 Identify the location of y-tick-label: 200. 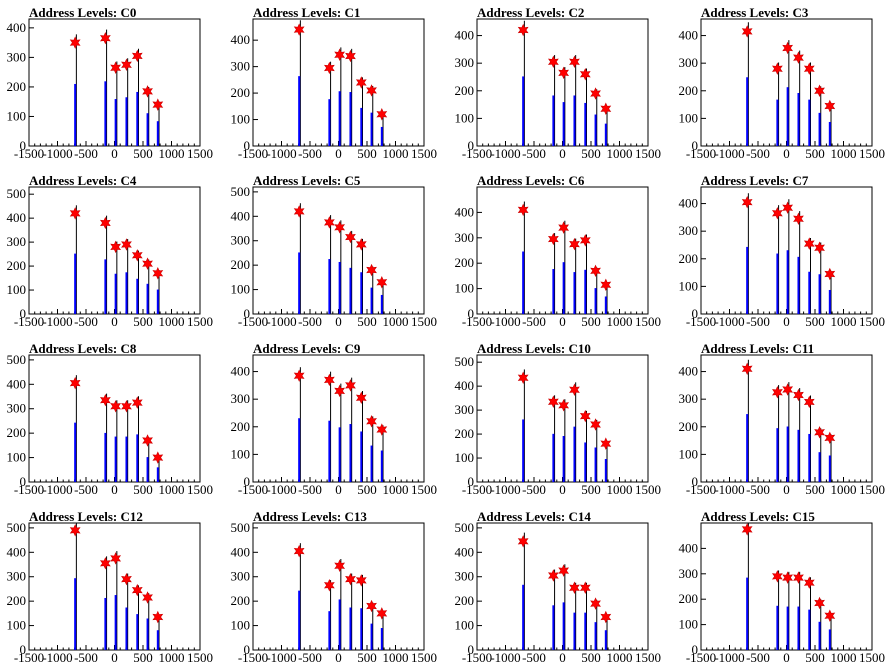
(241, 264).